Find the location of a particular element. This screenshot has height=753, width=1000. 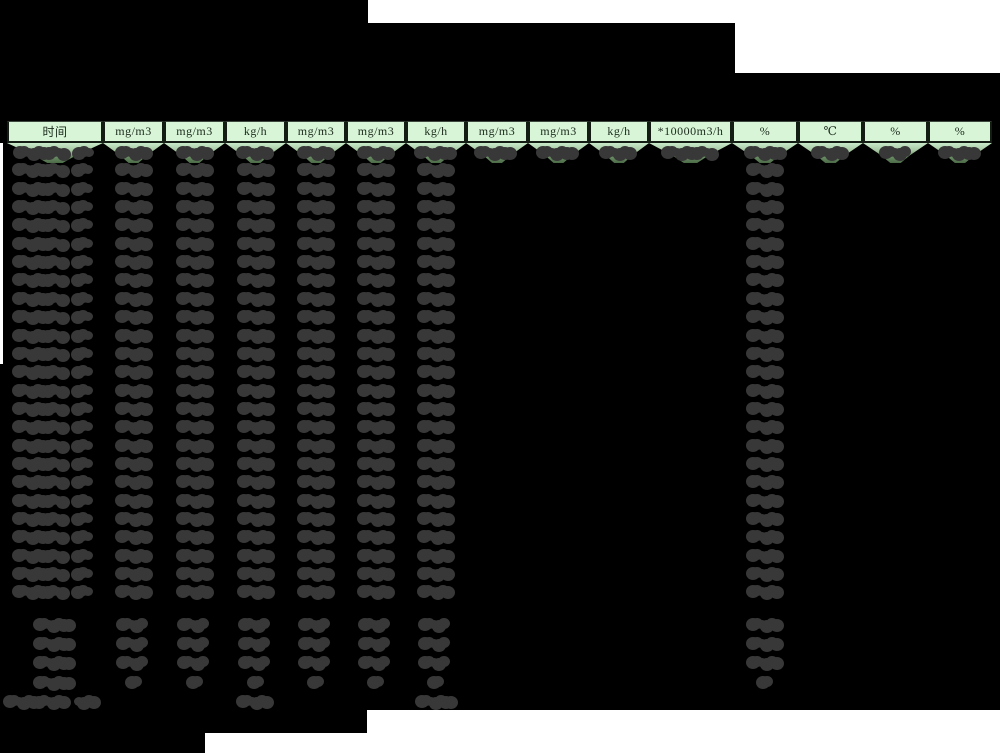

column-header-unit-2: mg/m3 is located at coordinates (194, 132).